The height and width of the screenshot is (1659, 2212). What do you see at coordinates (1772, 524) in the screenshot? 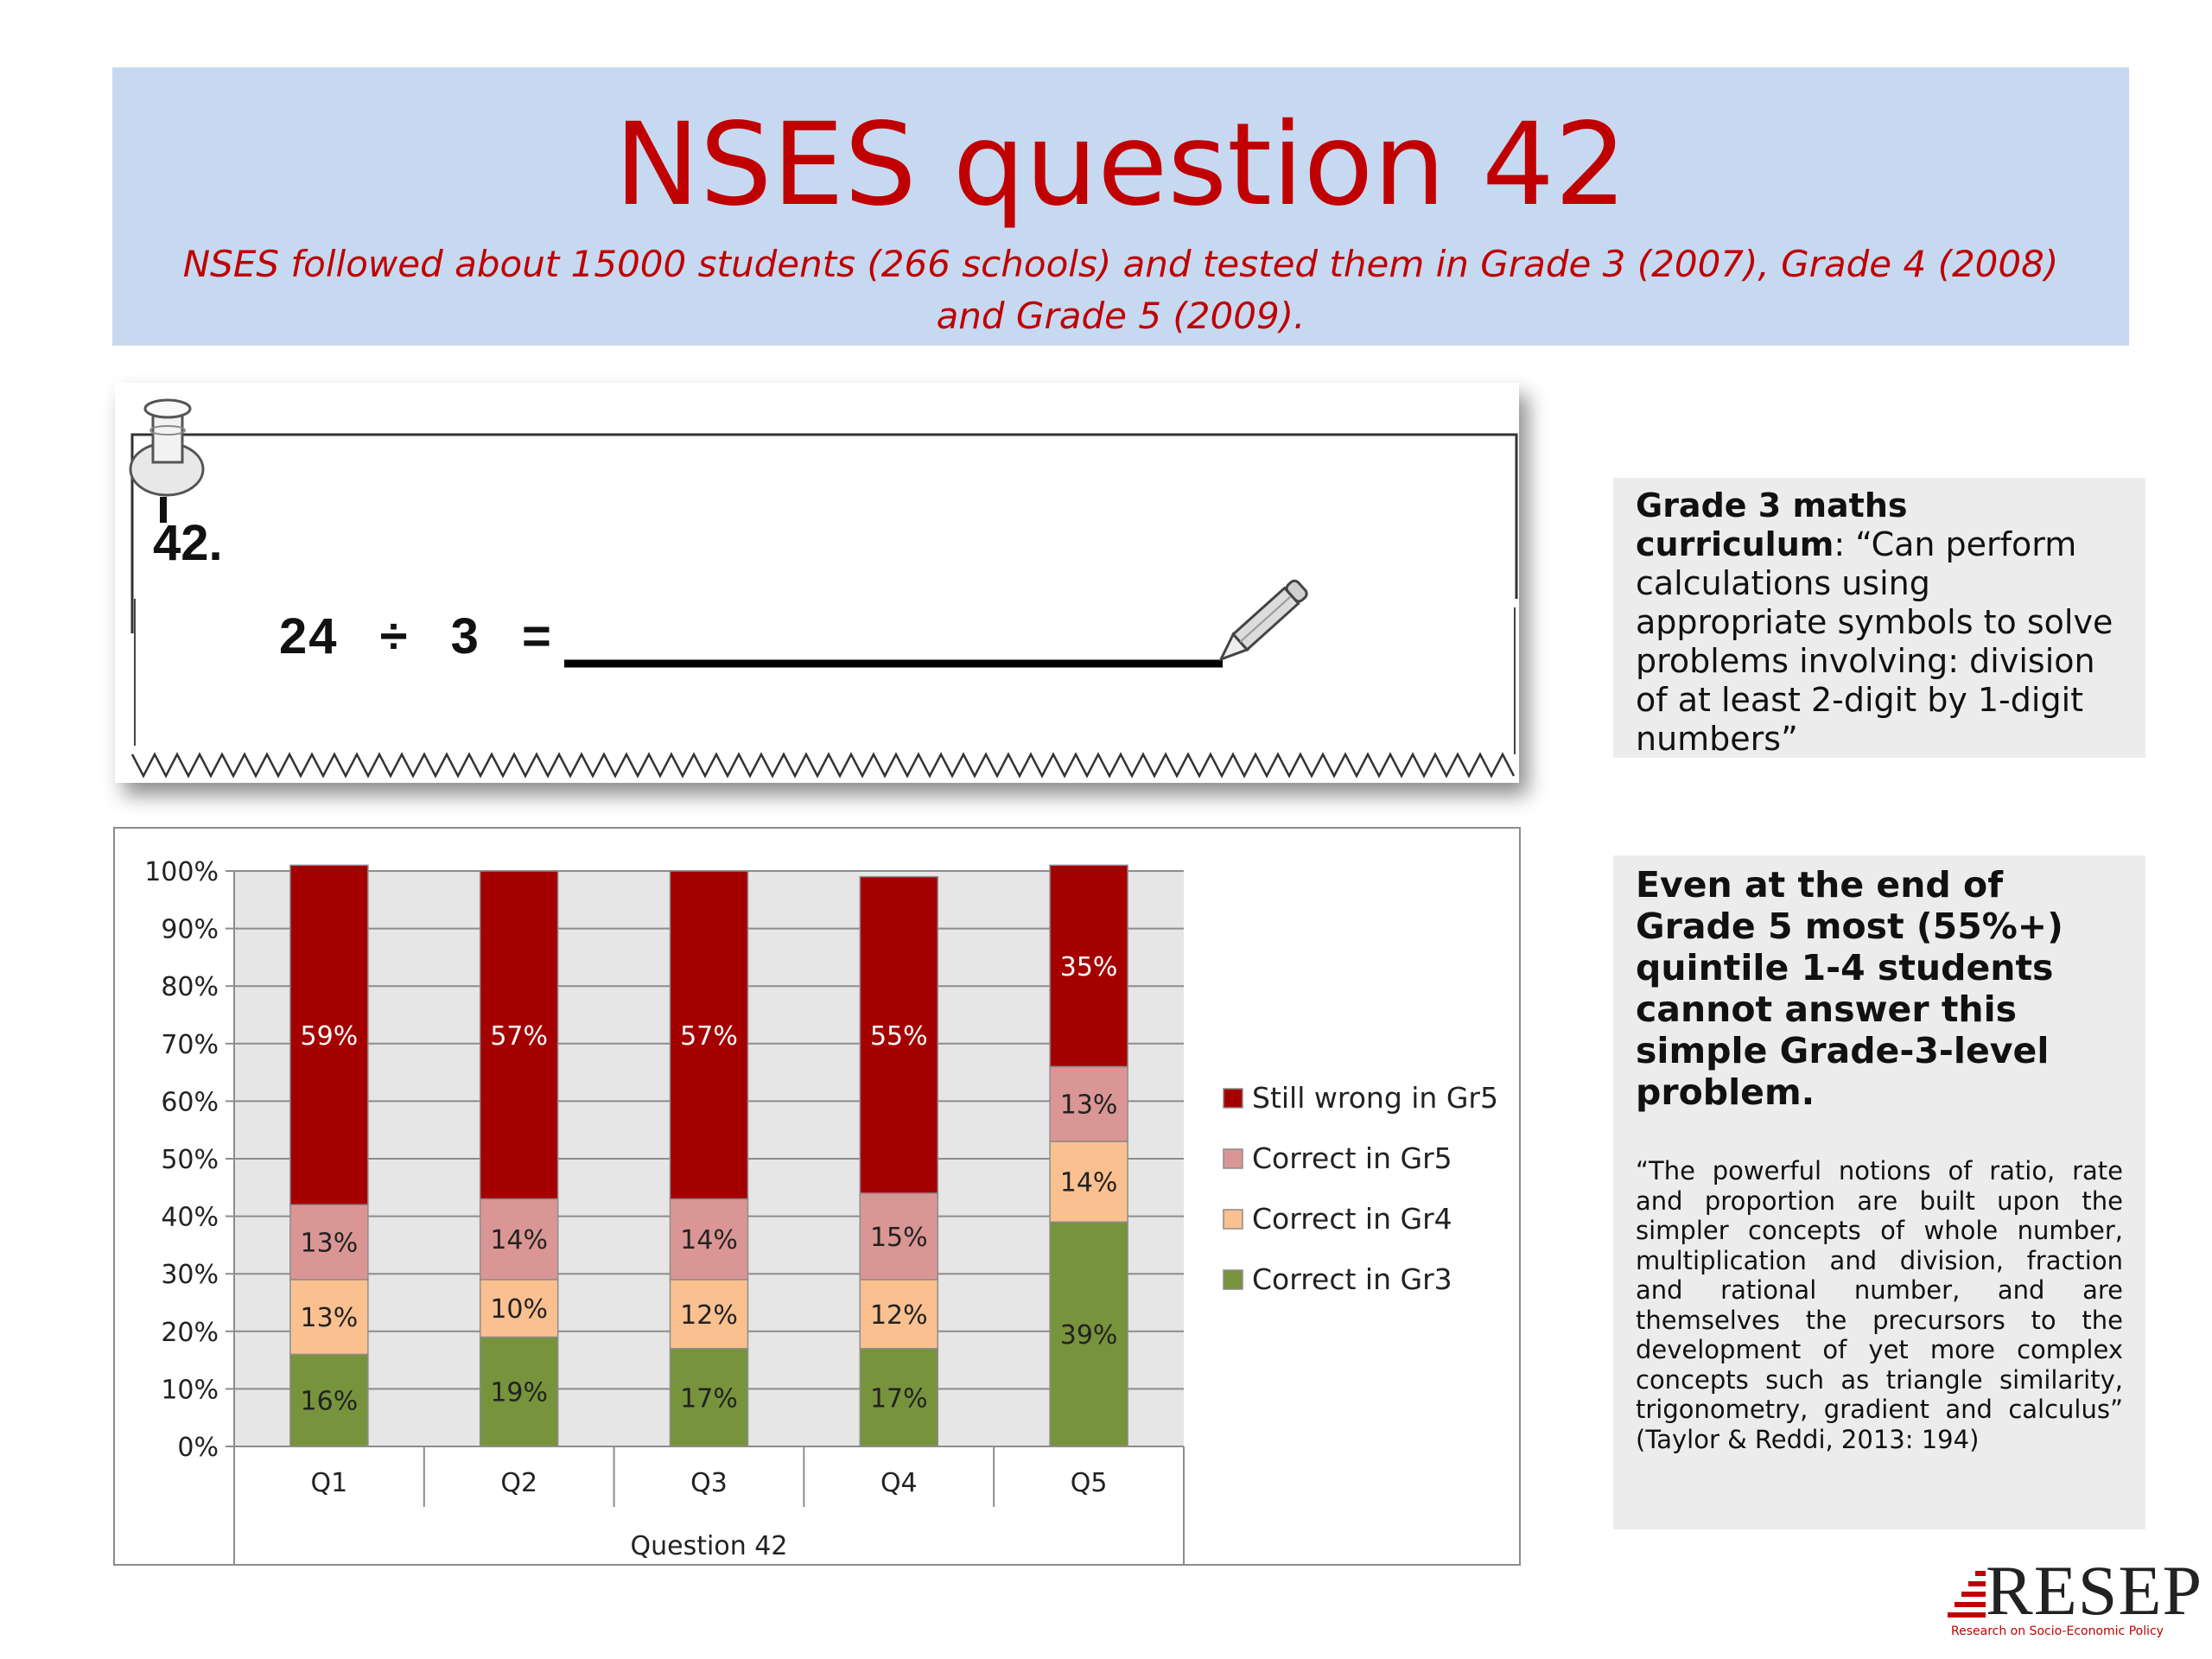
I see `curriculum-heading: Grade 3 maths curriculum` at bounding box center [1772, 524].